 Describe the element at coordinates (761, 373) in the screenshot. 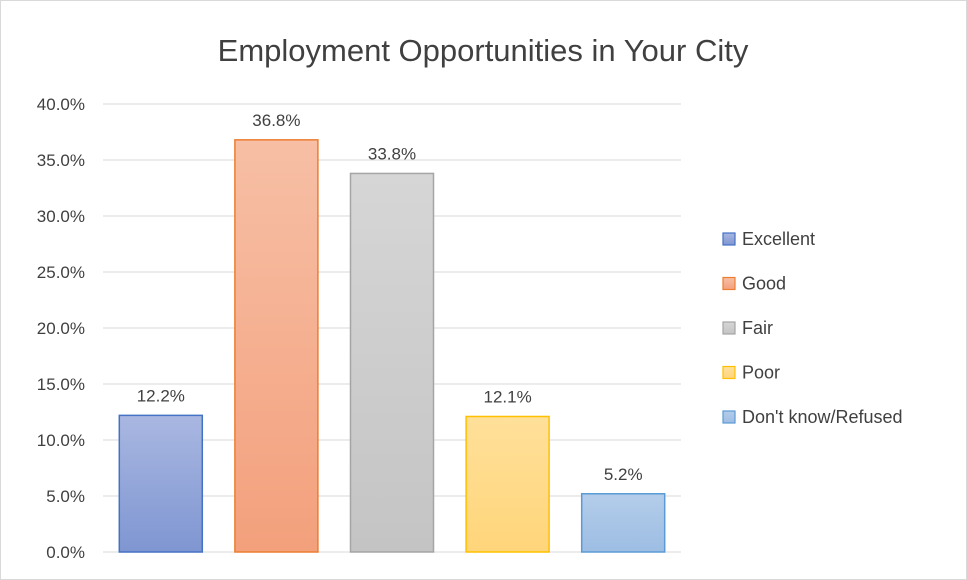

I see `legend-label: Poor` at that location.